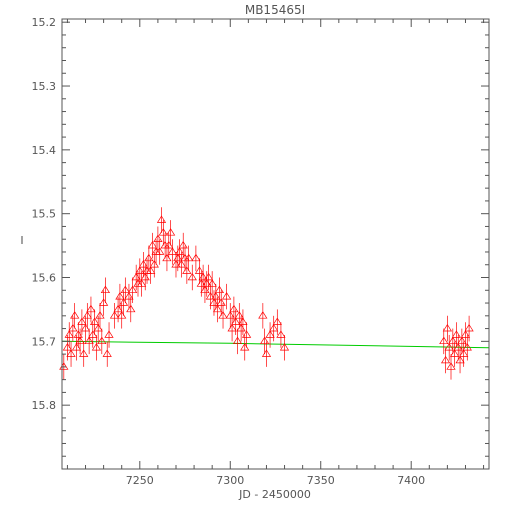  Describe the element at coordinates (44, 341) in the screenshot. I see `y-tick-label: 15.7` at that location.